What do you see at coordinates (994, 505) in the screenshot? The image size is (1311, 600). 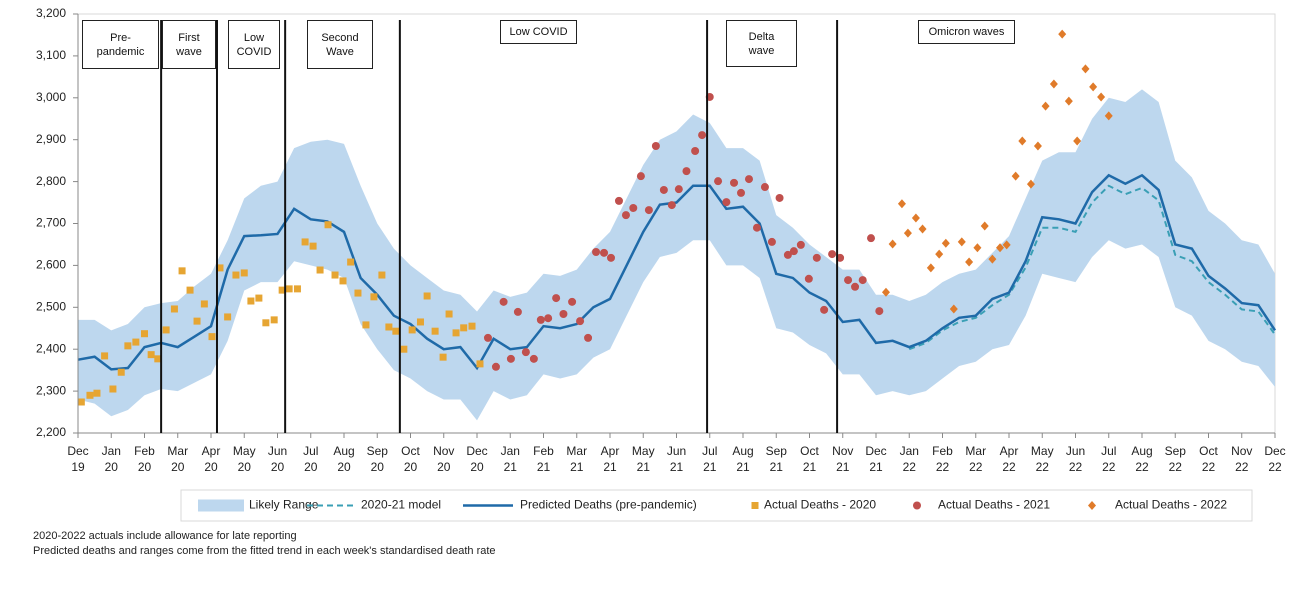 I see `legend-label: Actual Deaths - 2021` at bounding box center [994, 505].